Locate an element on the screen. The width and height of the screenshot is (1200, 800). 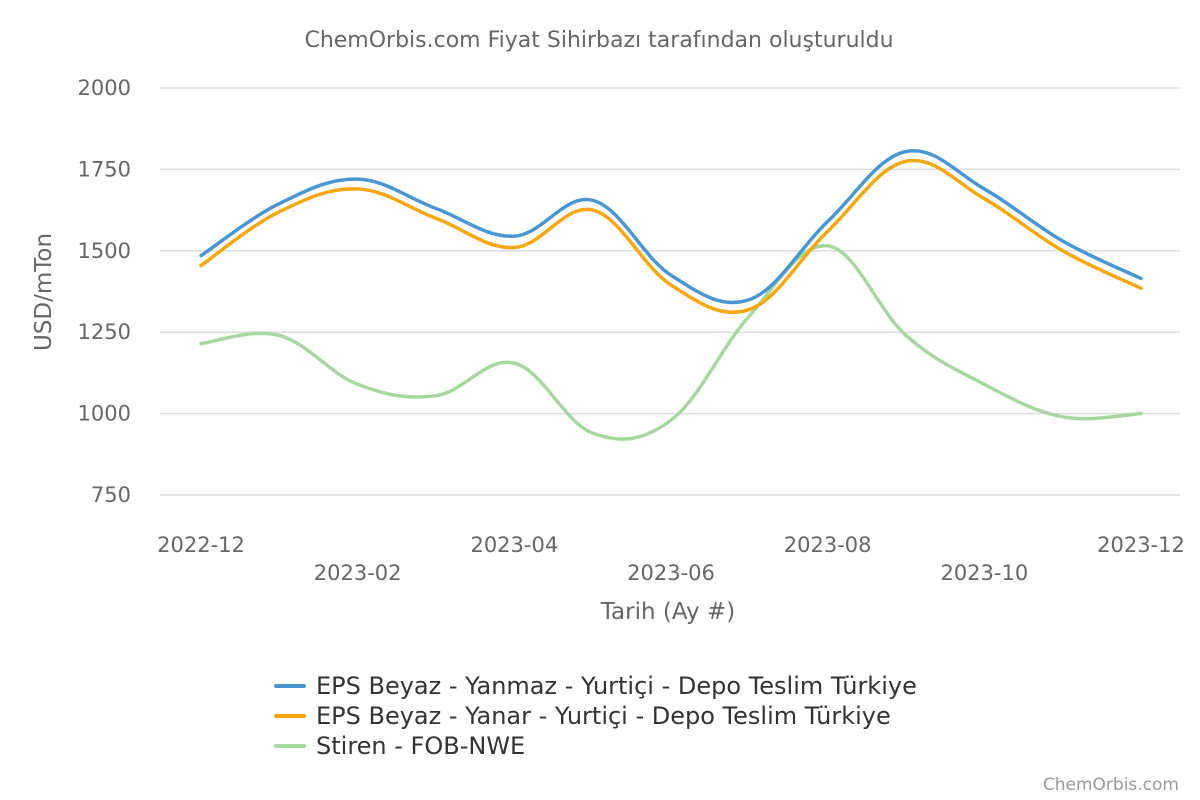
y-tick-label: 1500 is located at coordinates (104, 251).